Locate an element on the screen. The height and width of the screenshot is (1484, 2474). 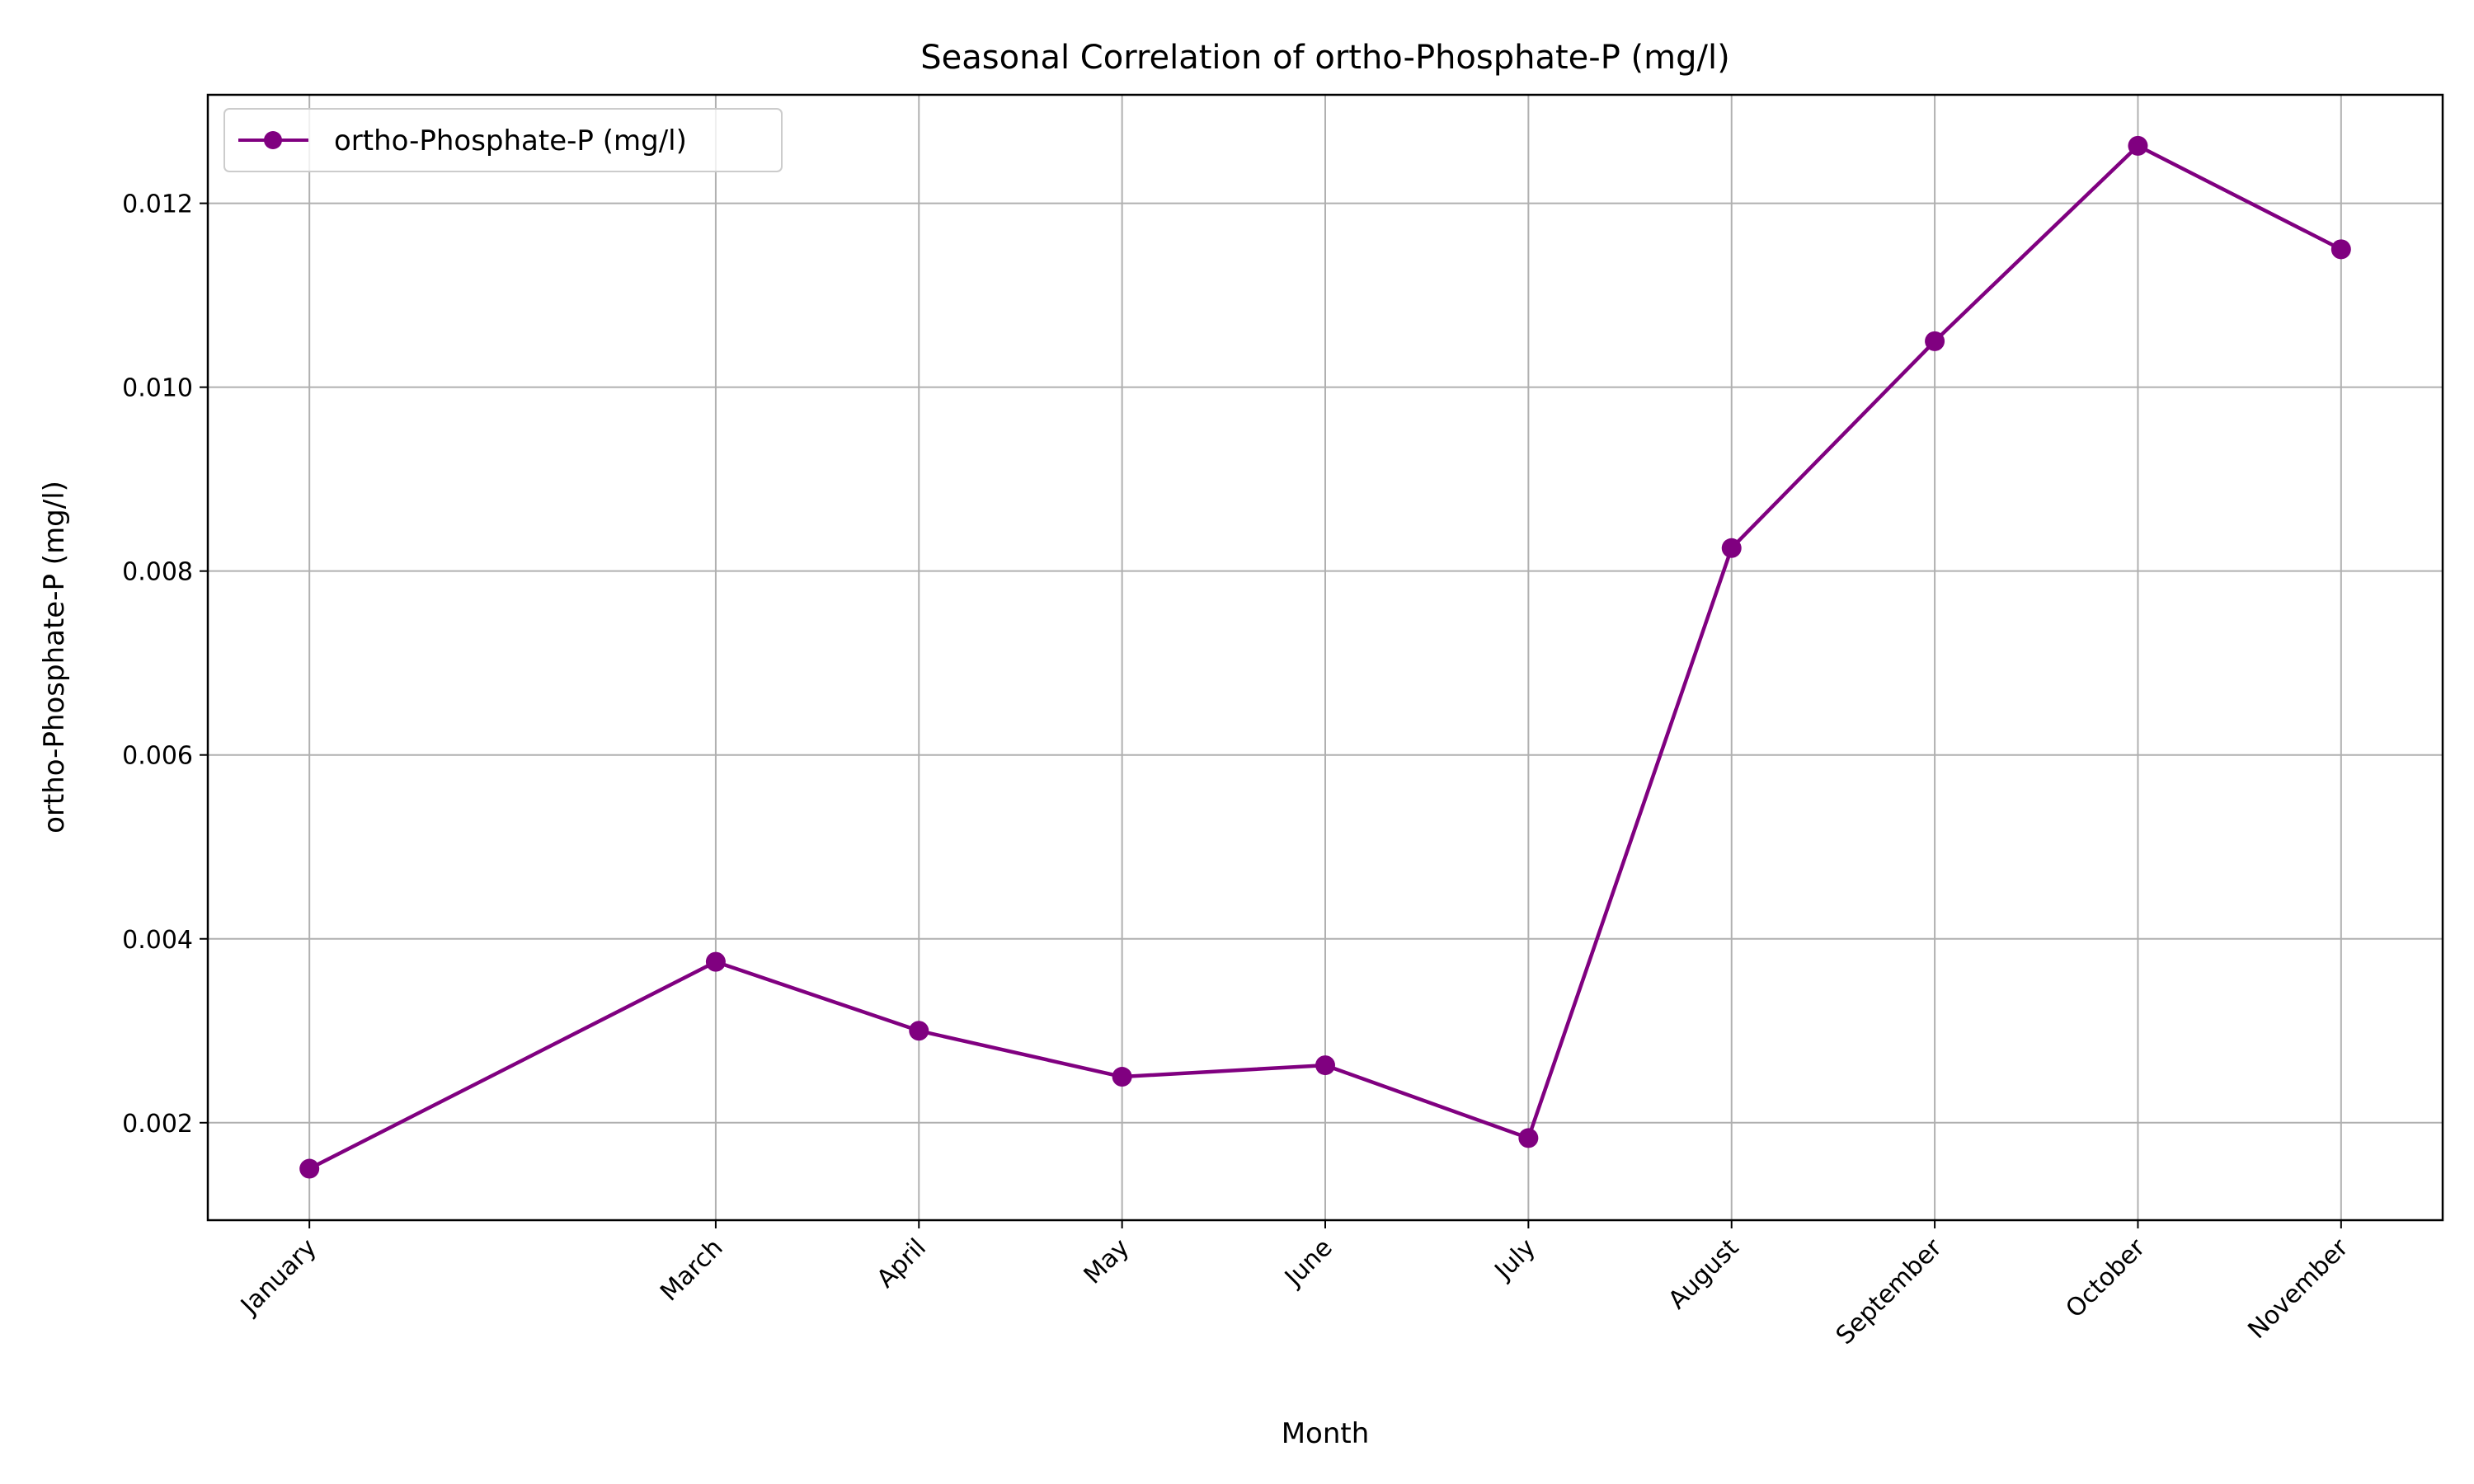
y-tick-label: 0.002 is located at coordinates (157, 1124).